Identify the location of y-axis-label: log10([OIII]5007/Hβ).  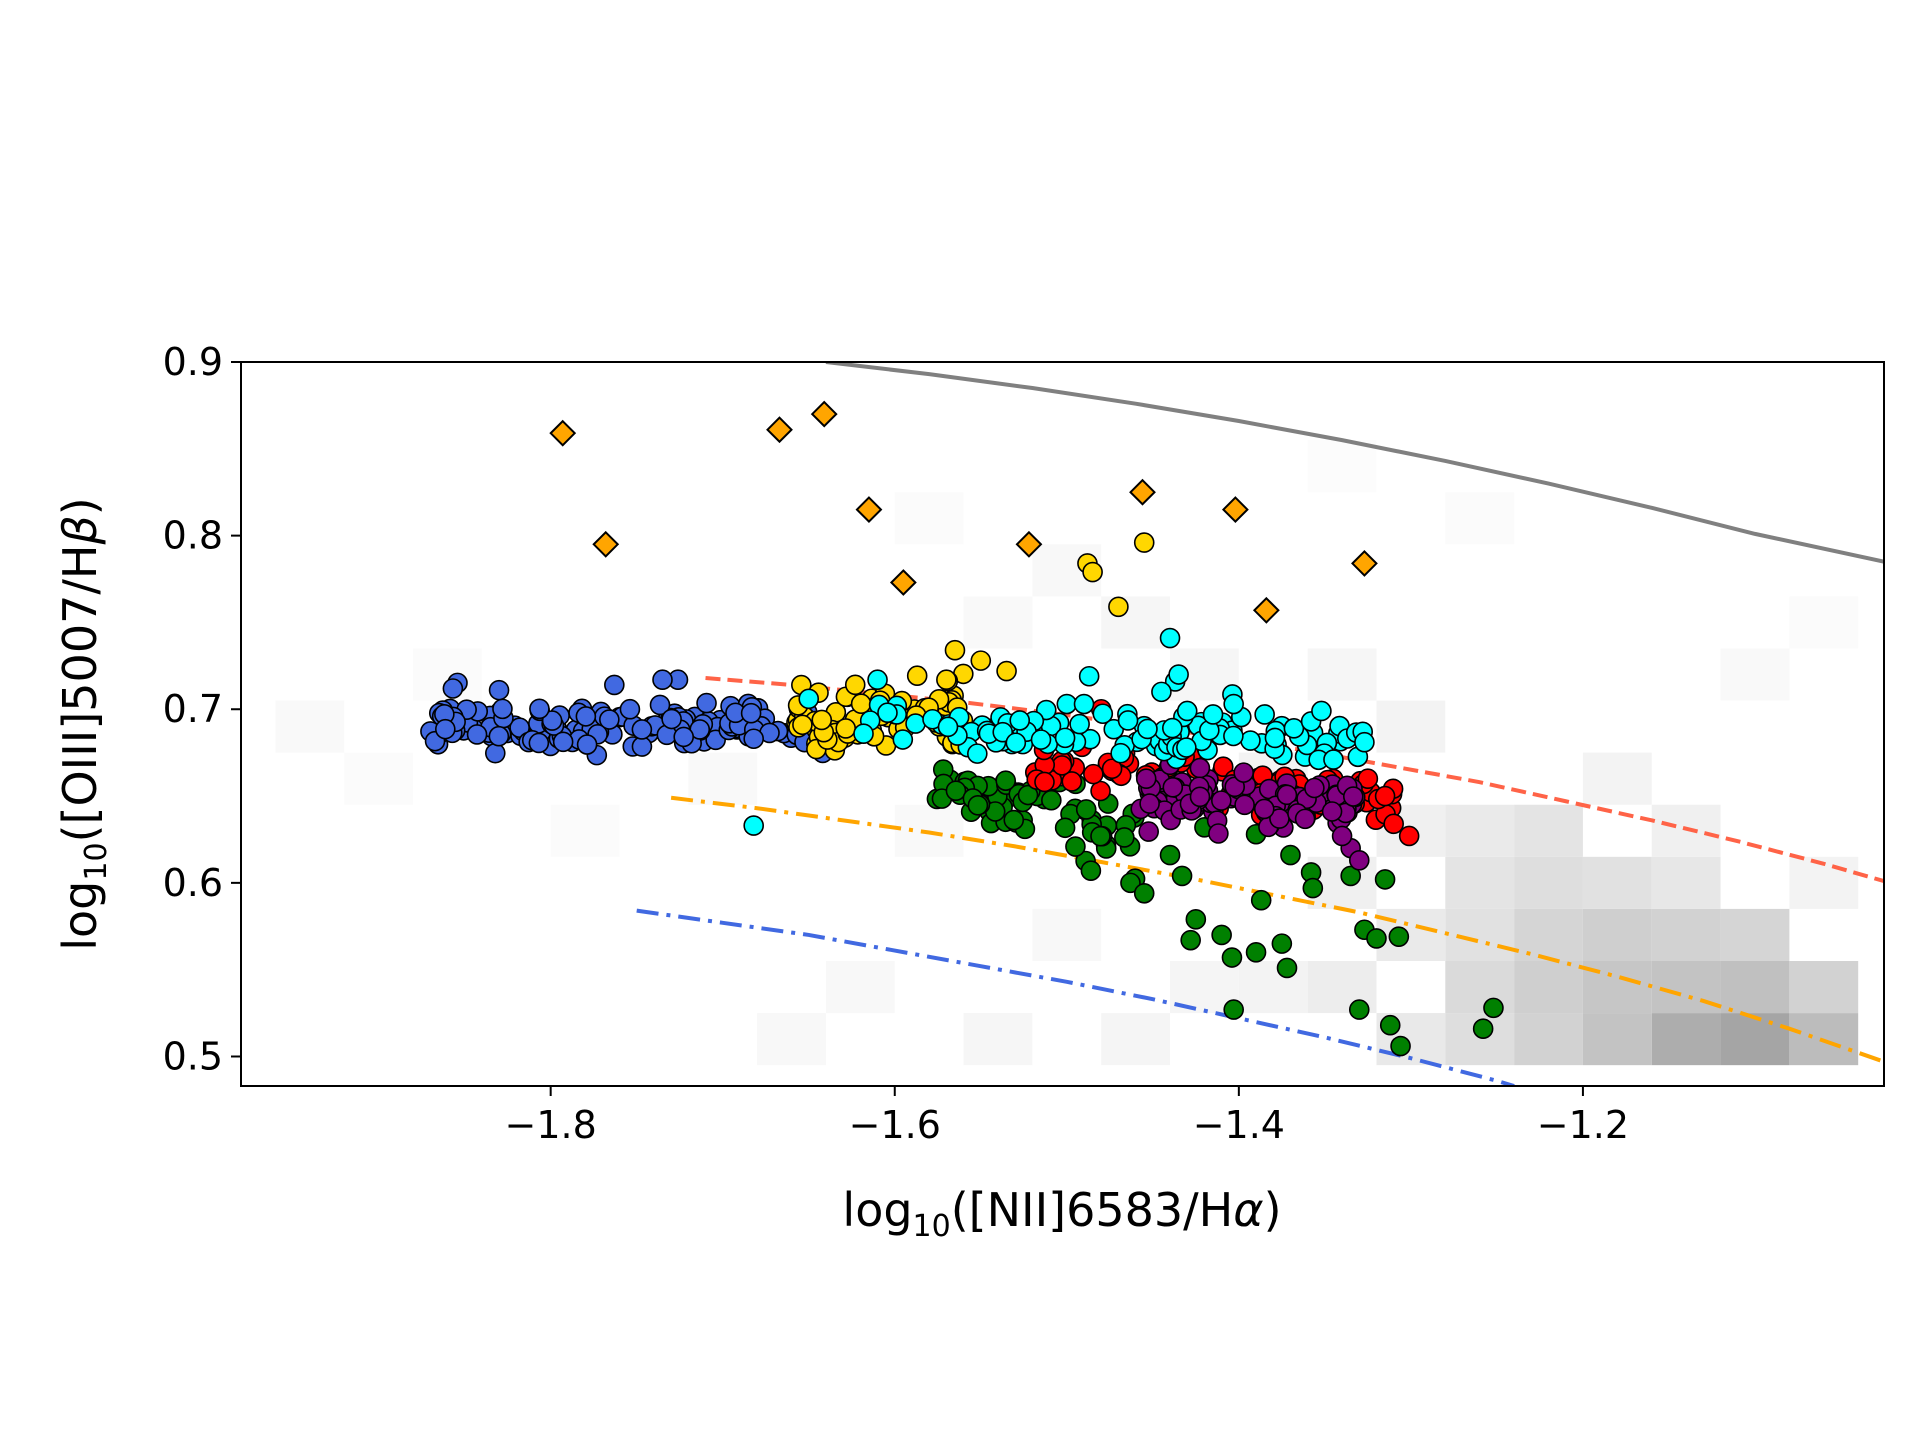
(83, 724).